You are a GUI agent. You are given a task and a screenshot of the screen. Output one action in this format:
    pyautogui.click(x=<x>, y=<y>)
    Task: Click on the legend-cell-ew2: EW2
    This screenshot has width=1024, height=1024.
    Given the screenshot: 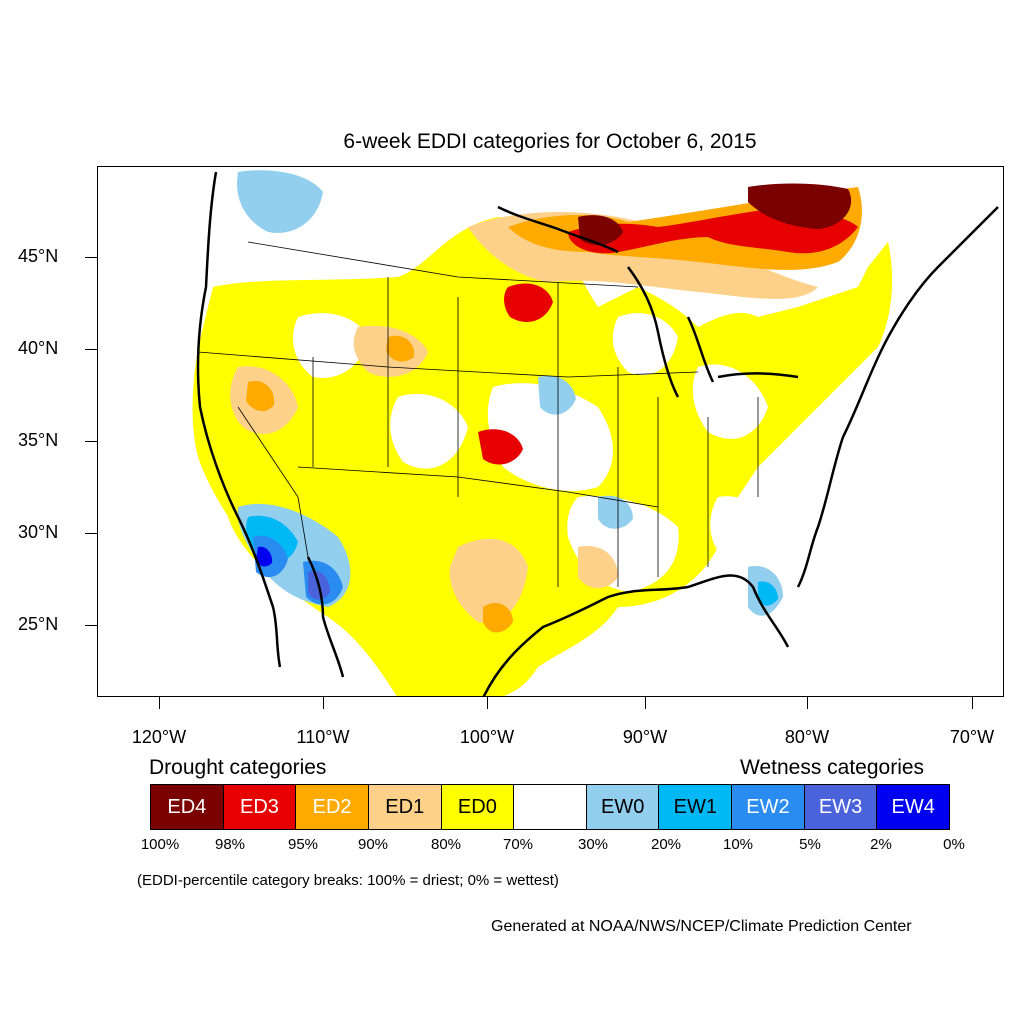 What is the action you would take?
    pyautogui.click(x=768, y=807)
    